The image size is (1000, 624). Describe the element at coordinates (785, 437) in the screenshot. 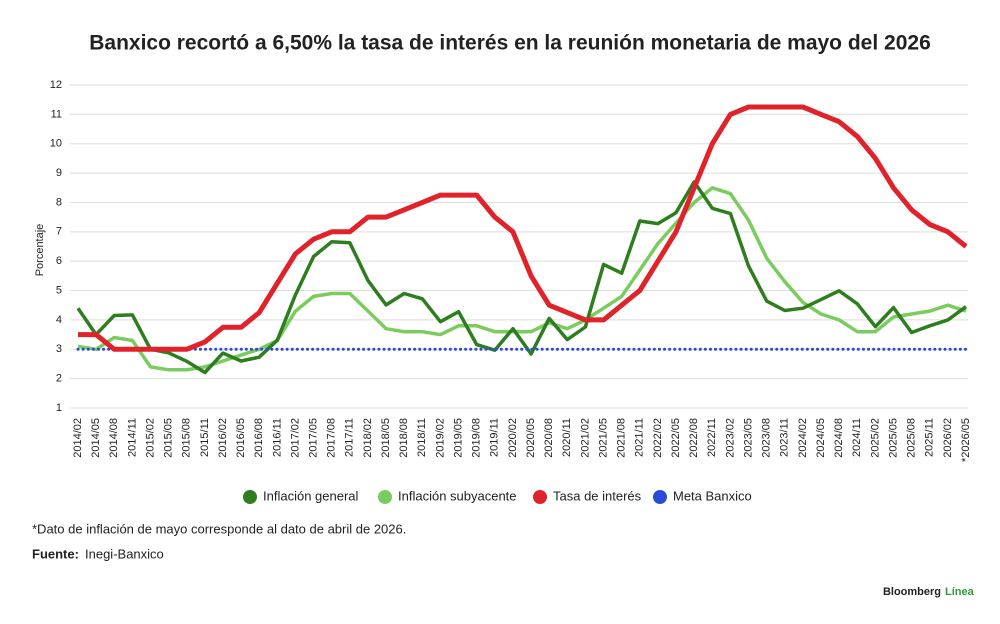

I see `x-tick-label: 2023/11` at that location.